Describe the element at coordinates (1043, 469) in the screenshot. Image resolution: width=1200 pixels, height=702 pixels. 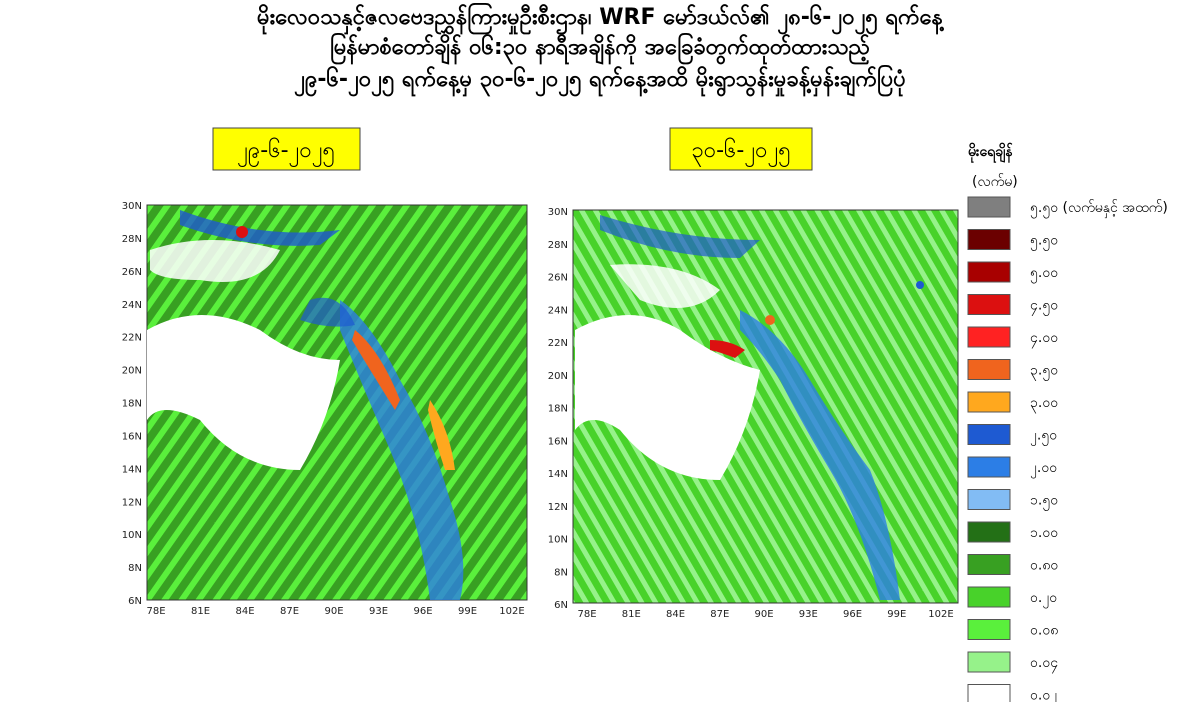
I see `legend-label: ၂.၀၀` at that location.